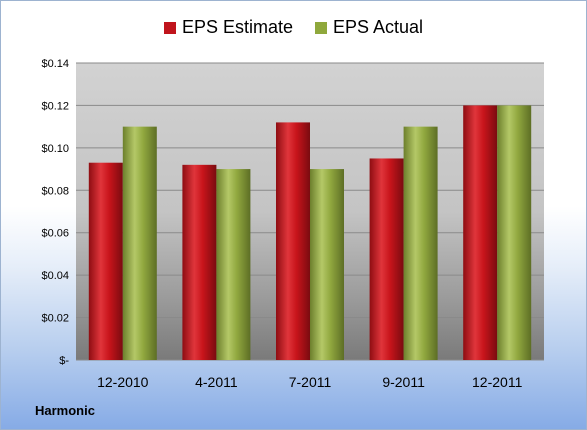 Image resolution: width=587 pixels, height=430 pixels. What do you see at coordinates (64, 361) in the screenshot?
I see `y-tick-label: $-` at bounding box center [64, 361].